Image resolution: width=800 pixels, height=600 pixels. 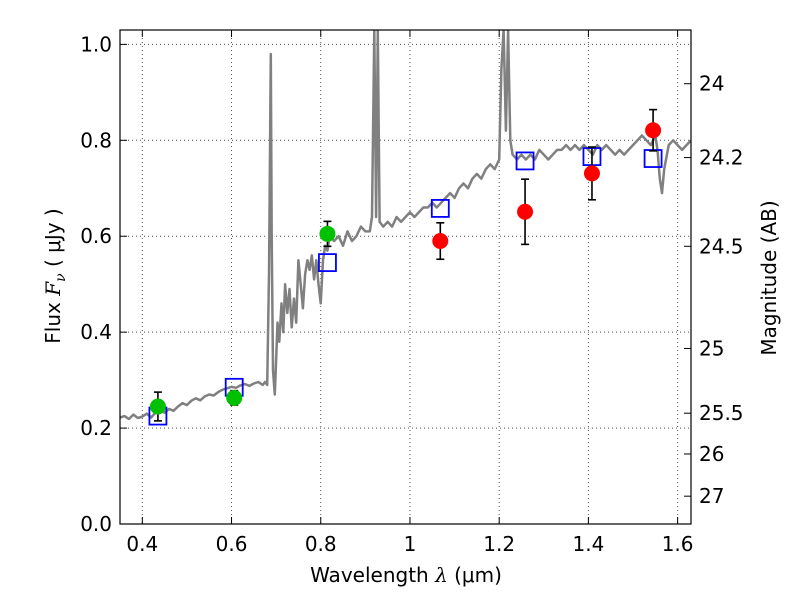 I want to click on x-tick-label: 1.6, so click(x=678, y=544).